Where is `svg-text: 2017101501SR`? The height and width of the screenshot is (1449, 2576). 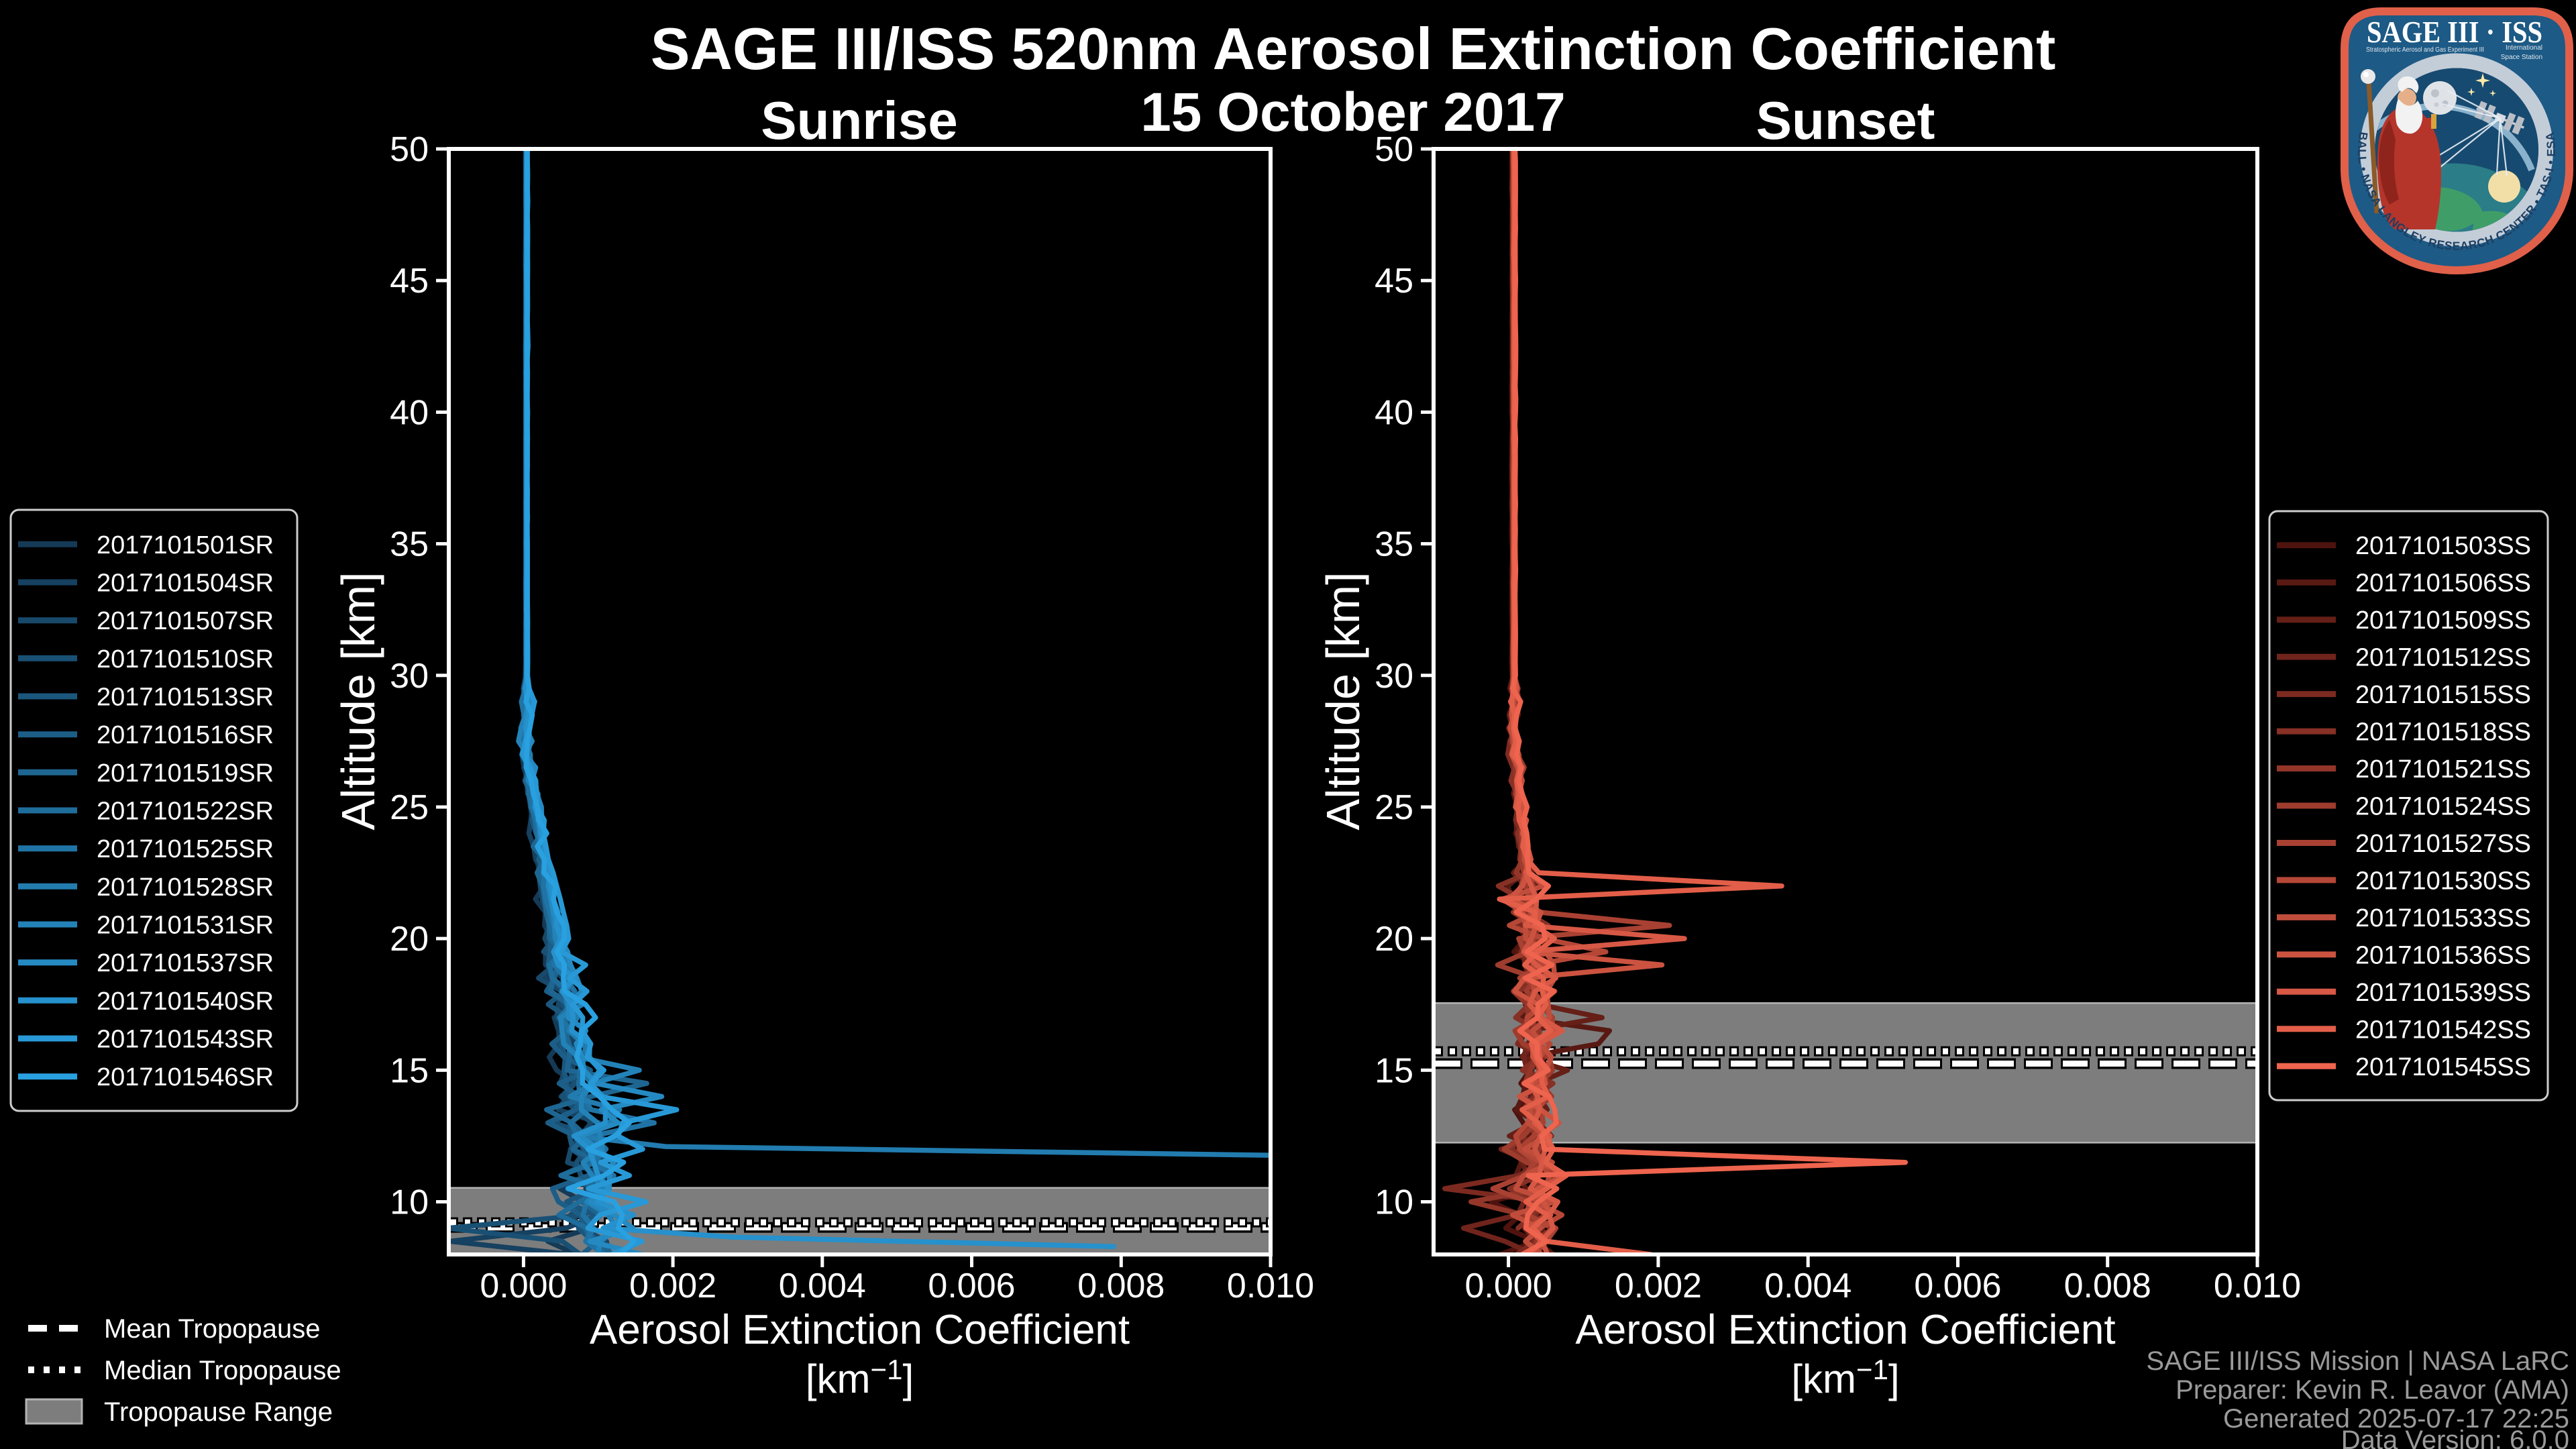
svg-text: 2017101501SR is located at coordinates (185, 545).